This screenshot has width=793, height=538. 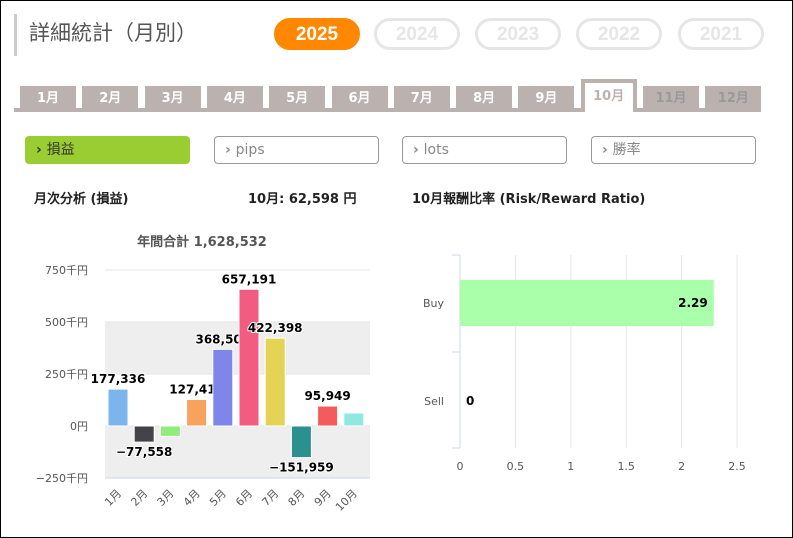 What do you see at coordinates (484, 150) in the screenshot?
I see `metric-button-2: › lots` at bounding box center [484, 150].